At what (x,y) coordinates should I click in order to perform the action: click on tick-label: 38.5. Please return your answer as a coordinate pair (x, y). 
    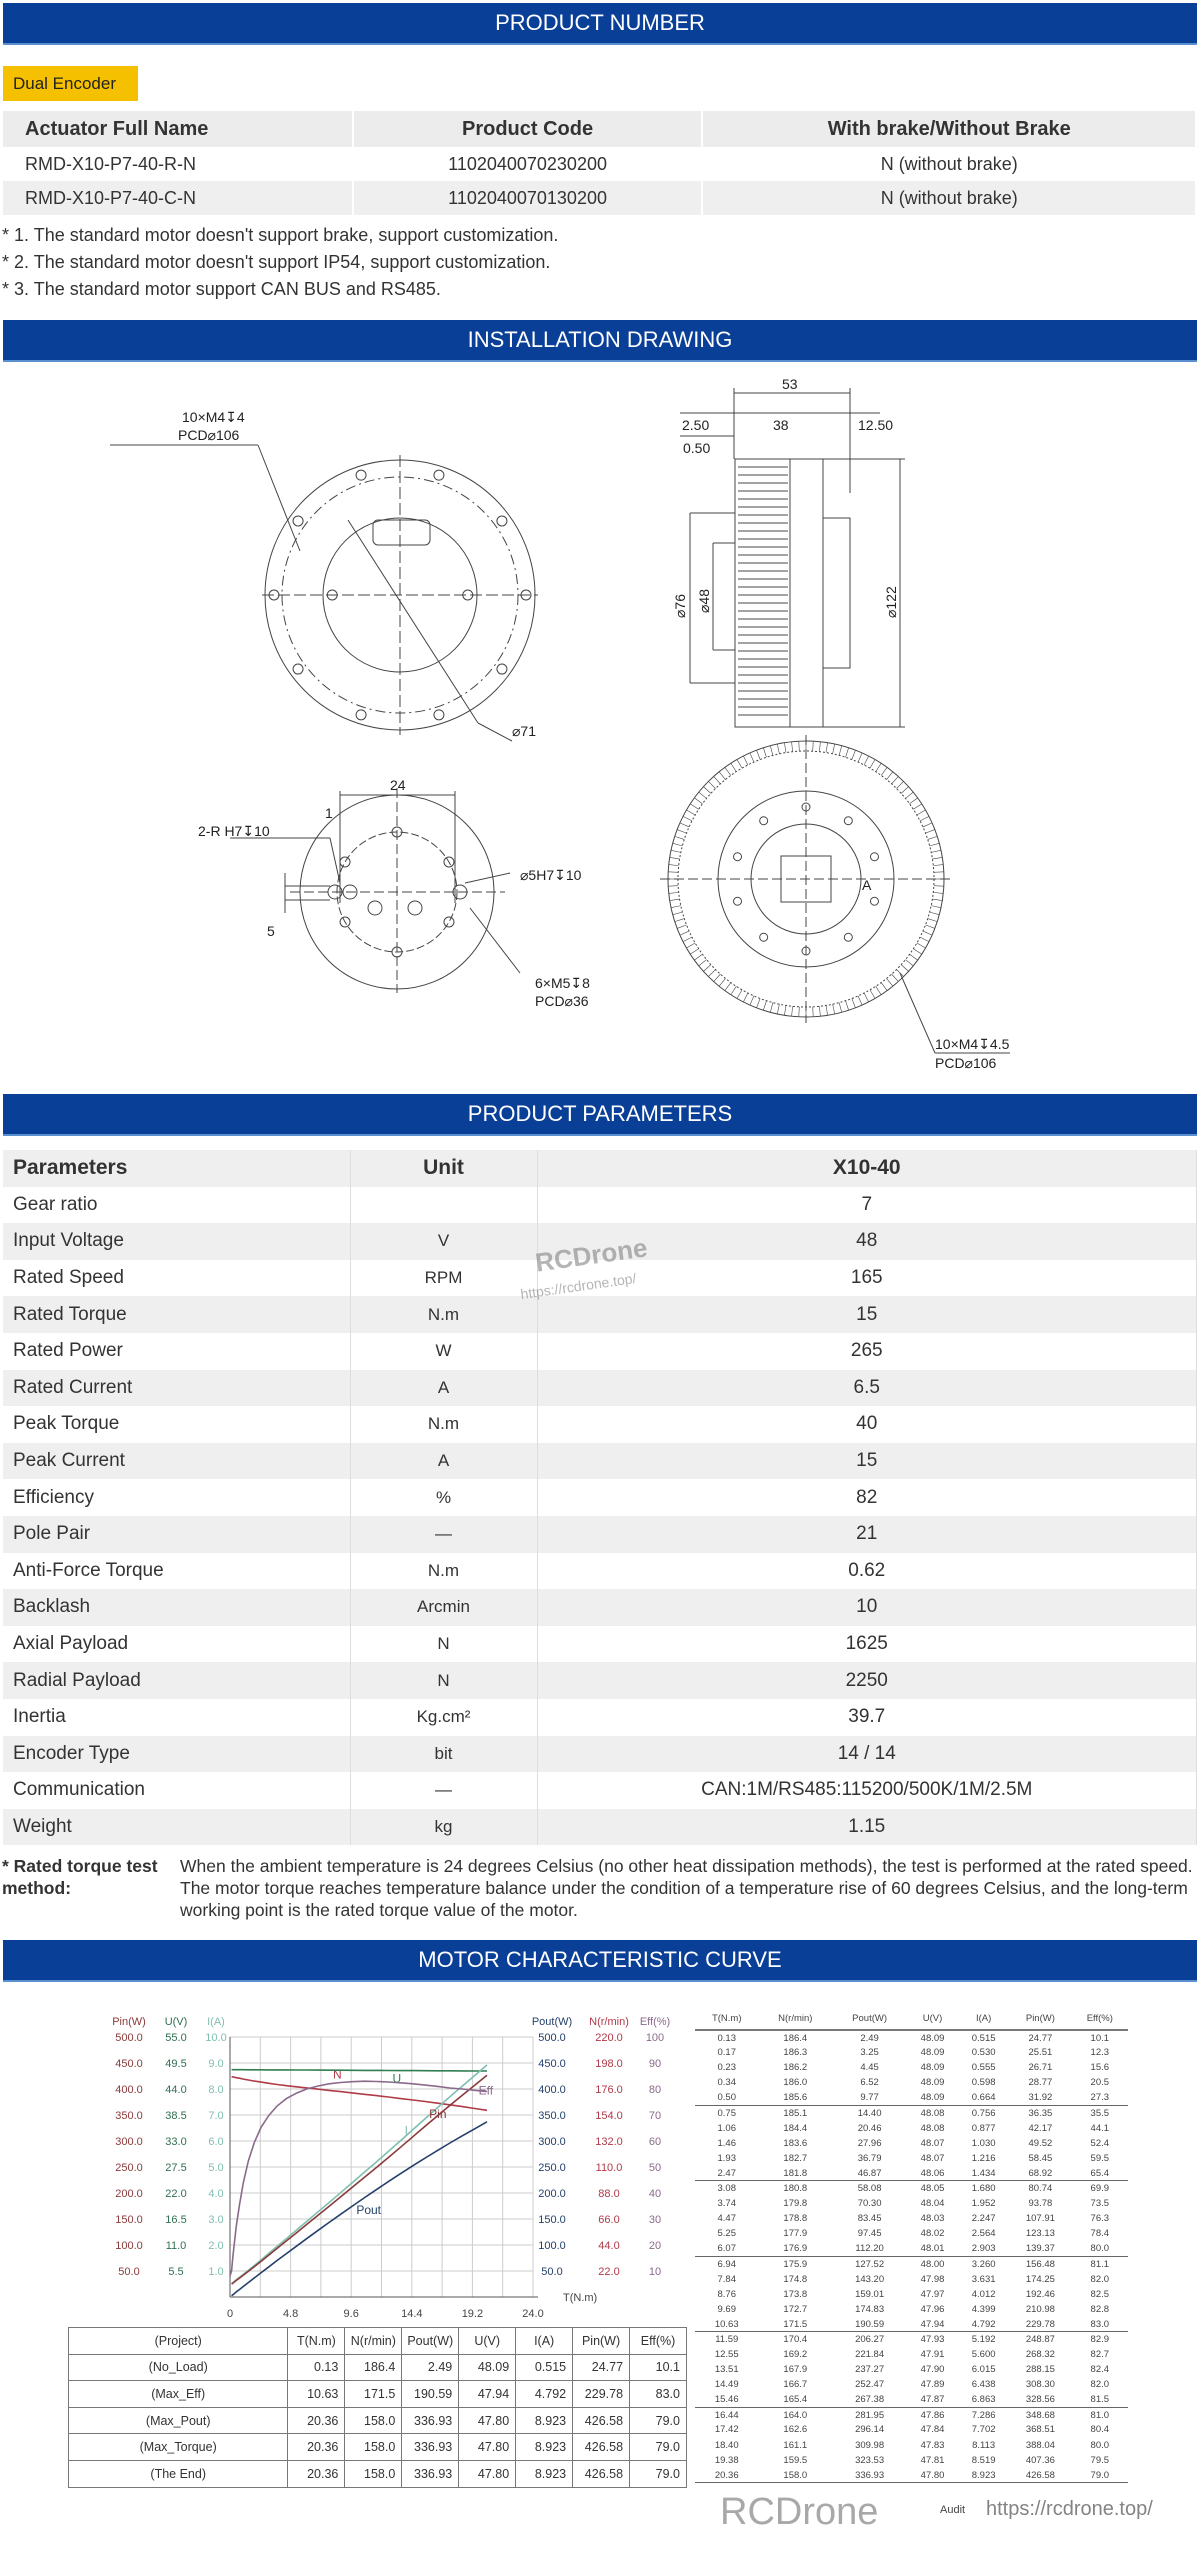
    Looking at the image, I should click on (175, 2116).